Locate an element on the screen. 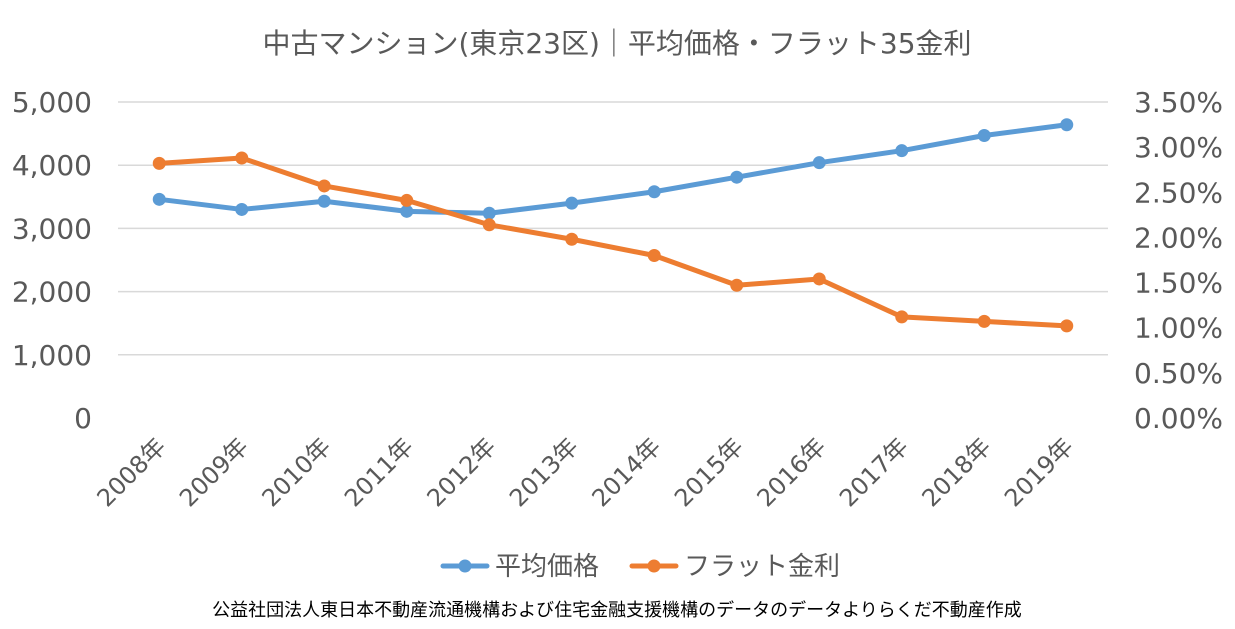 The height and width of the screenshot is (629, 1235). right-tick-label: 3.00% is located at coordinates (1178, 147).